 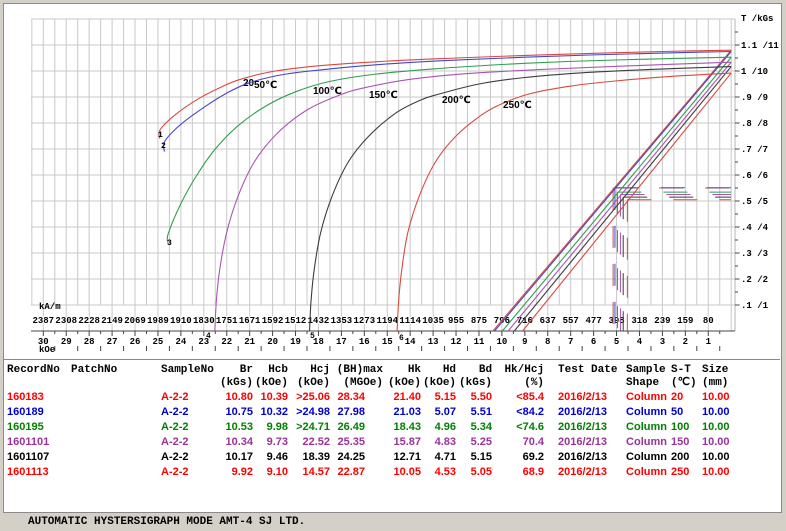 I want to click on table-cell: A-2-2, so click(x=175, y=442).